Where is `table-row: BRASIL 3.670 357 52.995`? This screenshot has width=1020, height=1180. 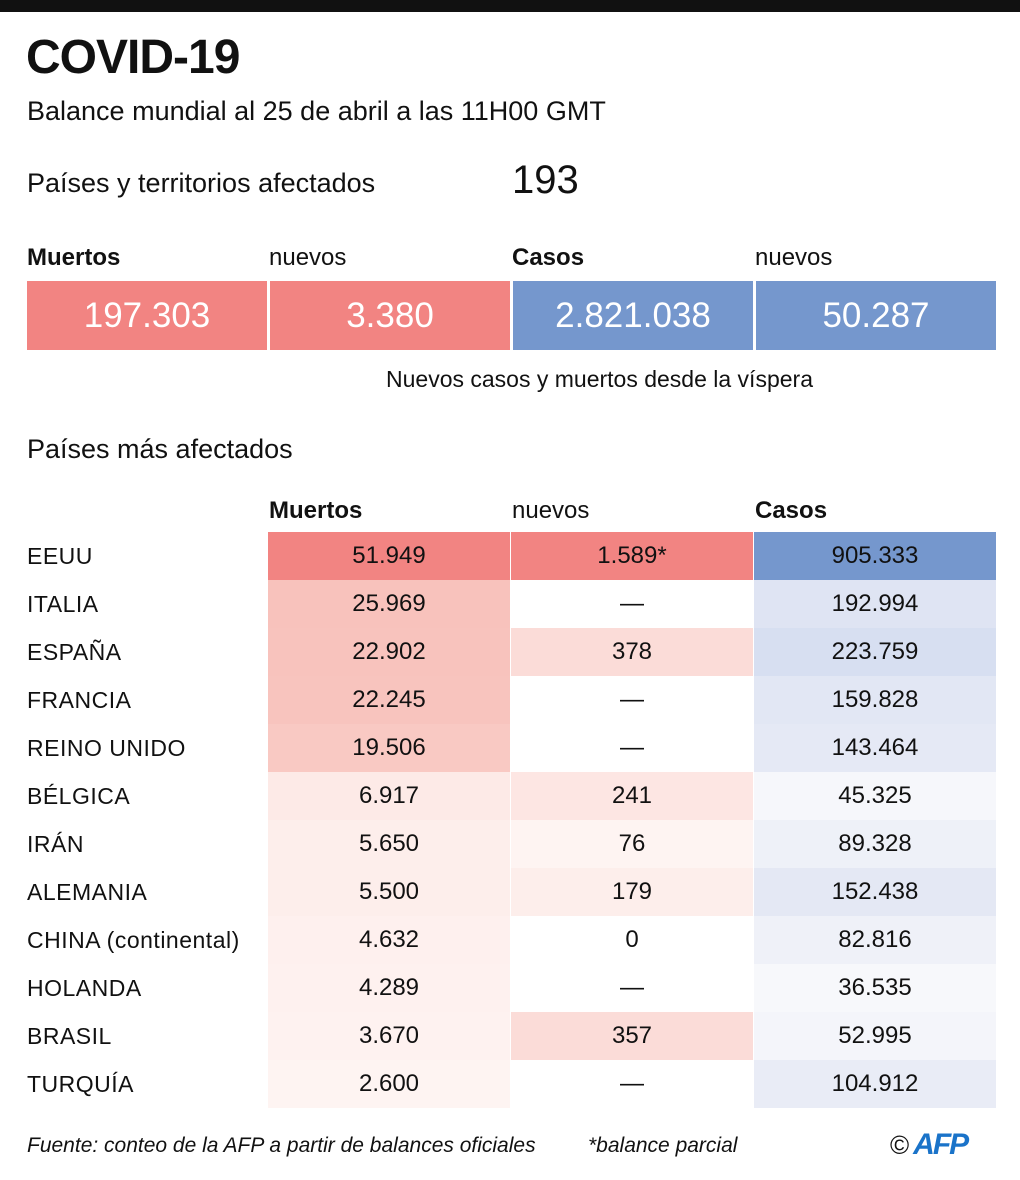 table-row: BRASIL 3.670 357 52.995 is located at coordinates (510, 1036).